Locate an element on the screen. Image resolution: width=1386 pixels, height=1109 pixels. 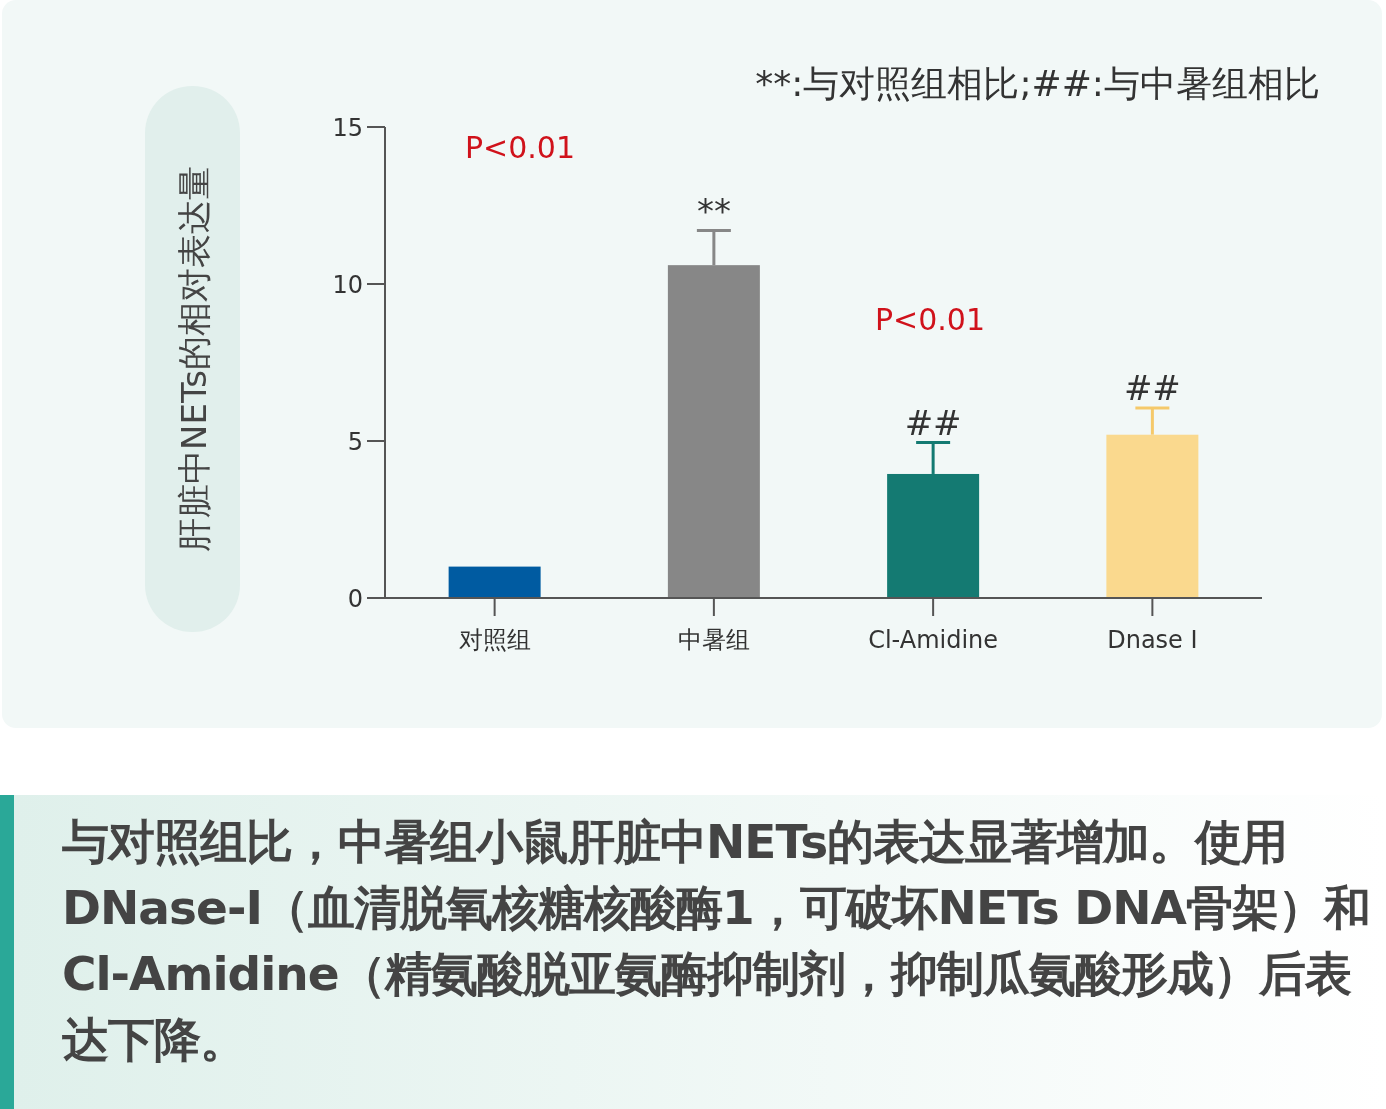
ytick: 15 is located at coordinates (347, 128).